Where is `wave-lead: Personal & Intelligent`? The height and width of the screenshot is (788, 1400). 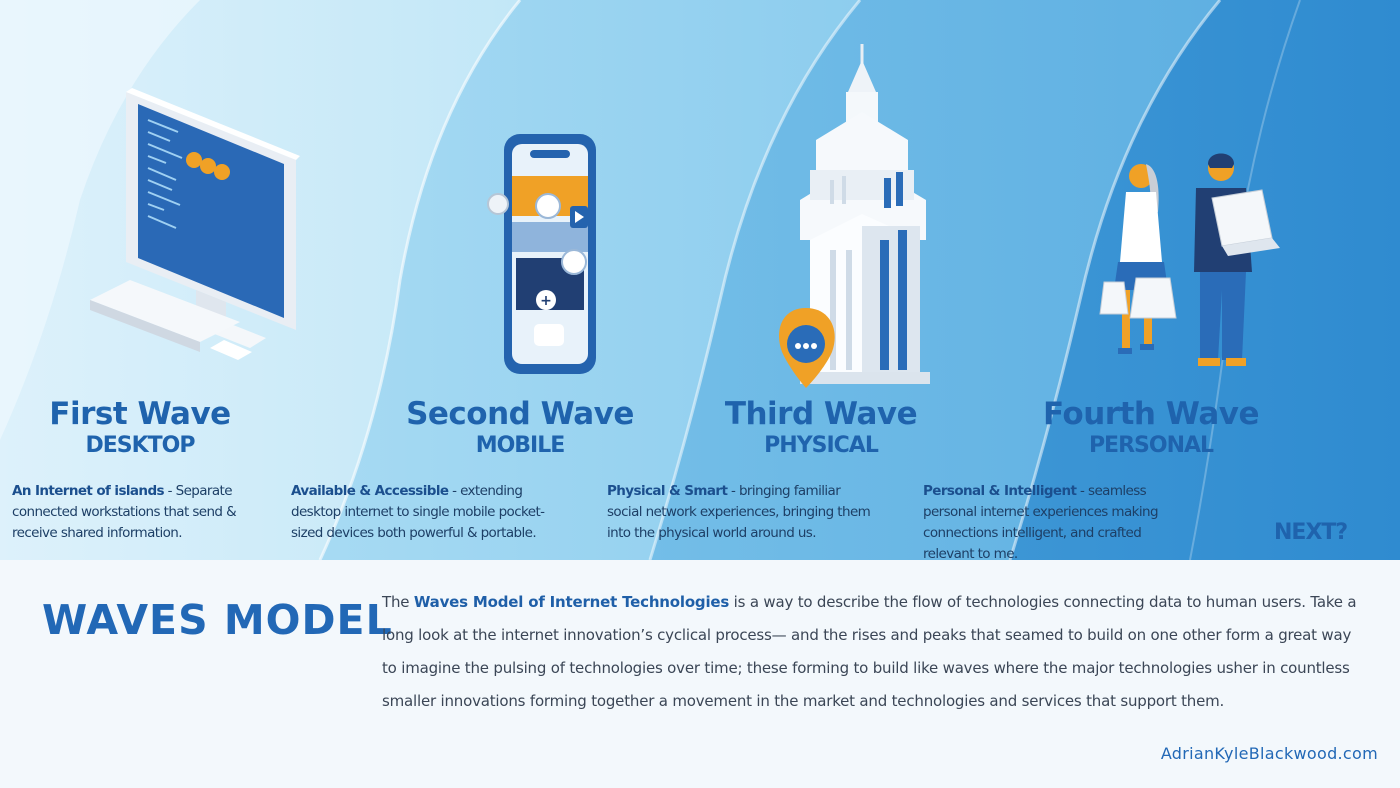
wave-lead: Personal & Intelligent is located at coordinates (1000, 491).